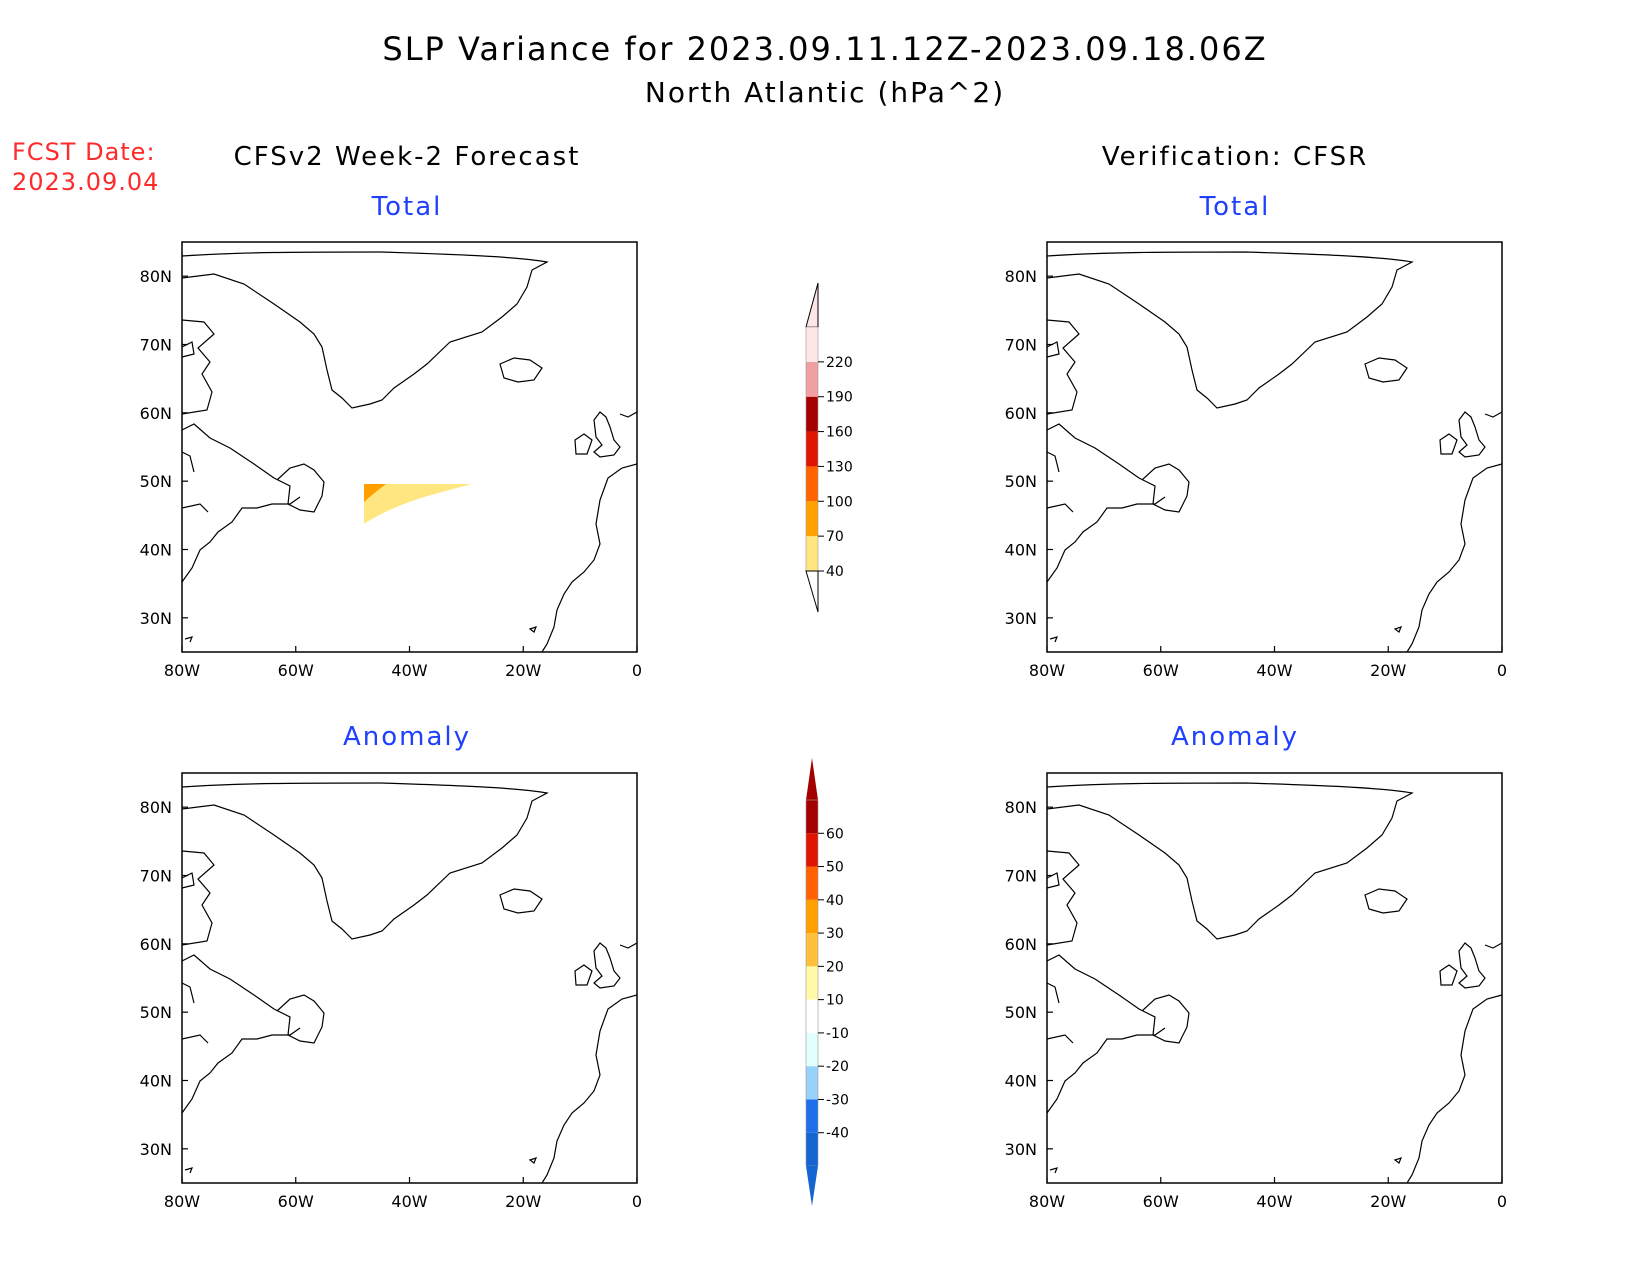 This screenshot has height=1275, width=1650. What do you see at coordinates (86, 182) in the screenshot?
I see `fcst-date-value: 2023.09.04` at bounding box center [86, 182].